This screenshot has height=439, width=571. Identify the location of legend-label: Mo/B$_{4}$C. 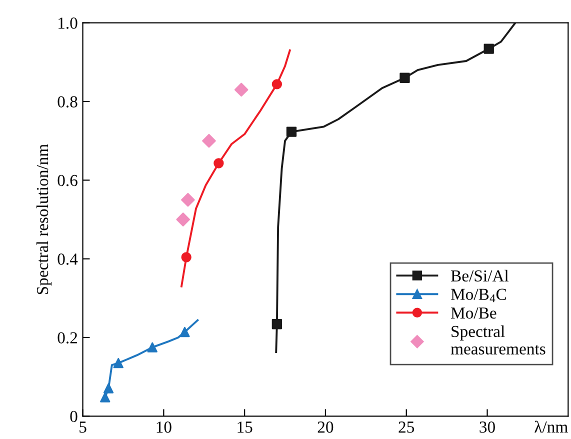
(478, 295).